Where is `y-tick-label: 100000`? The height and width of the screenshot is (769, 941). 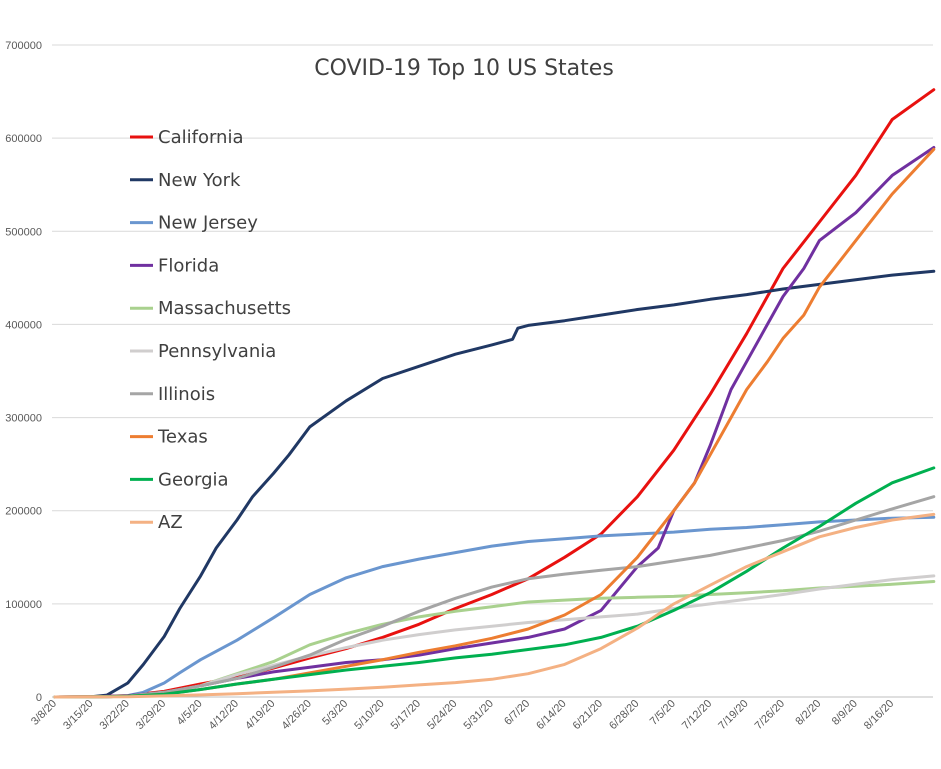 y-tick-label: 100000 is located at coordinates (23, 605).